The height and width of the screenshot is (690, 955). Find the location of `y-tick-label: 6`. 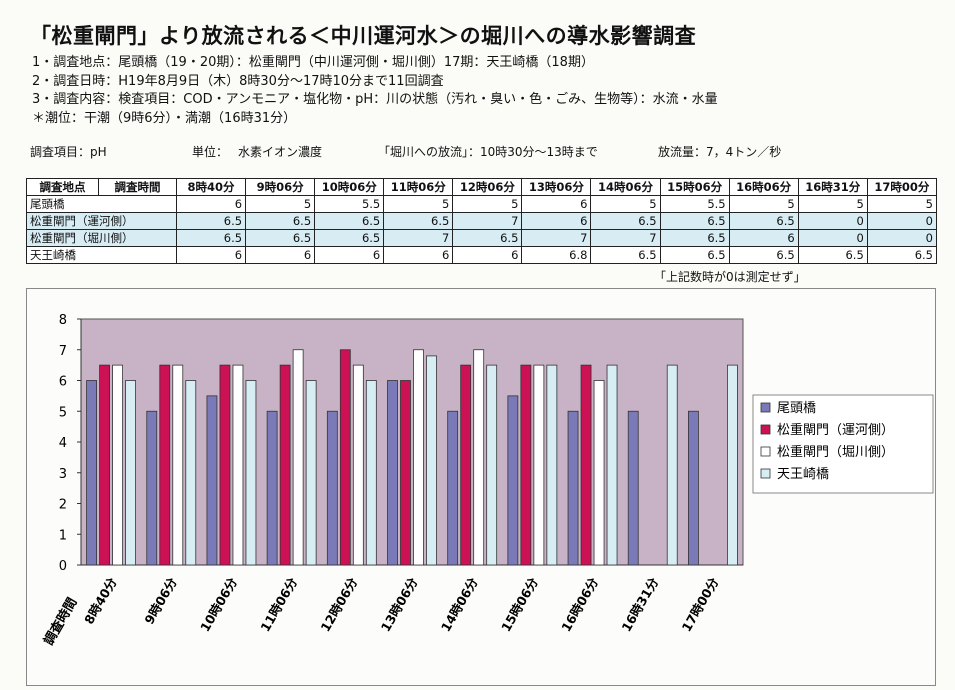

y-tick-label: 6 is located at coordinates (63, 382).